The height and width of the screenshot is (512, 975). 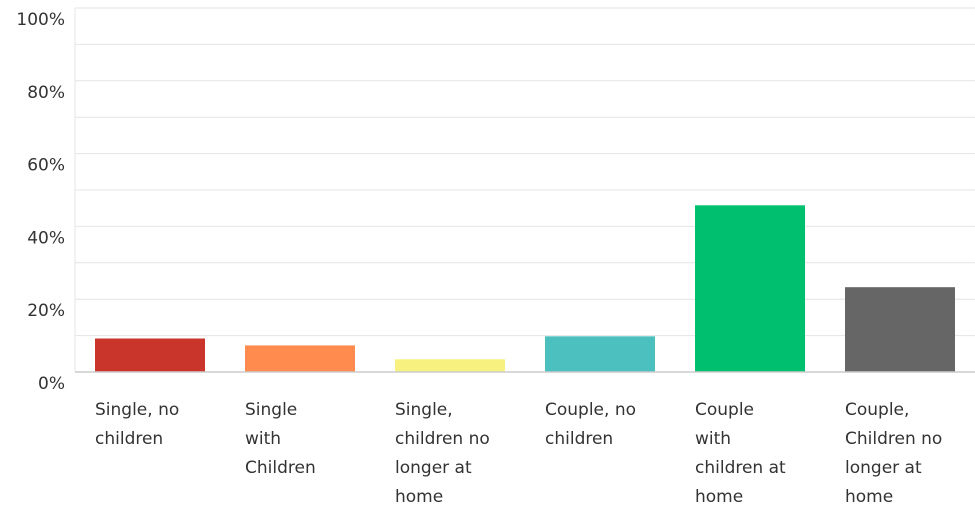 What do you see at coordinates (40, 202) in the screenshot?
I see `y-axis-ticks: 0% 20% 40% 60% 80% 100%` at bounding box center [40, 202].